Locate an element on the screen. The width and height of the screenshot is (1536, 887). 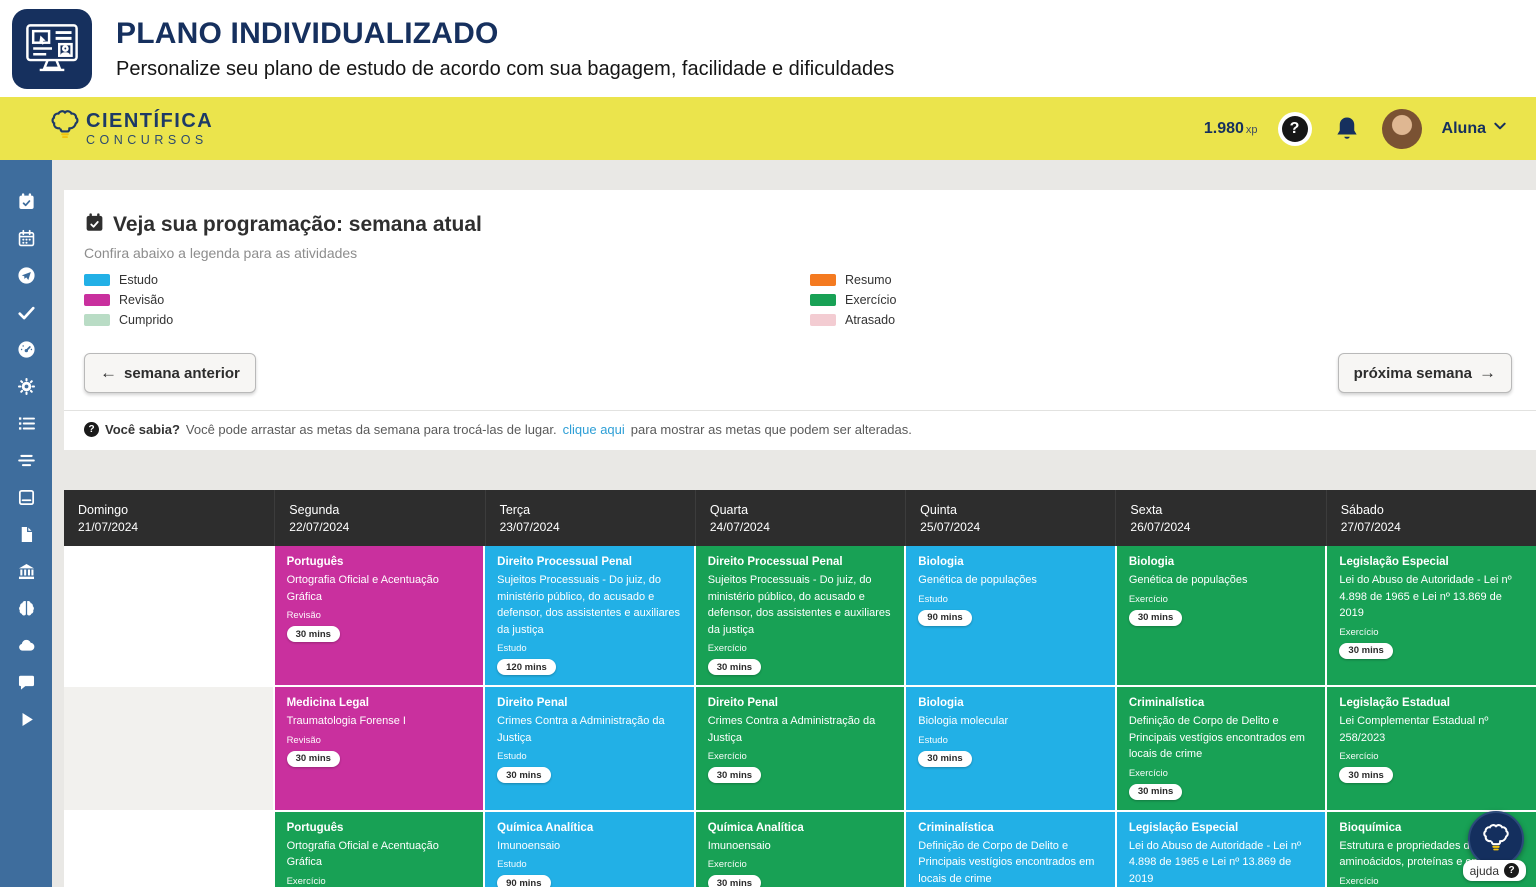
tip-link: clique aqui is located at coordinates (593, 429).